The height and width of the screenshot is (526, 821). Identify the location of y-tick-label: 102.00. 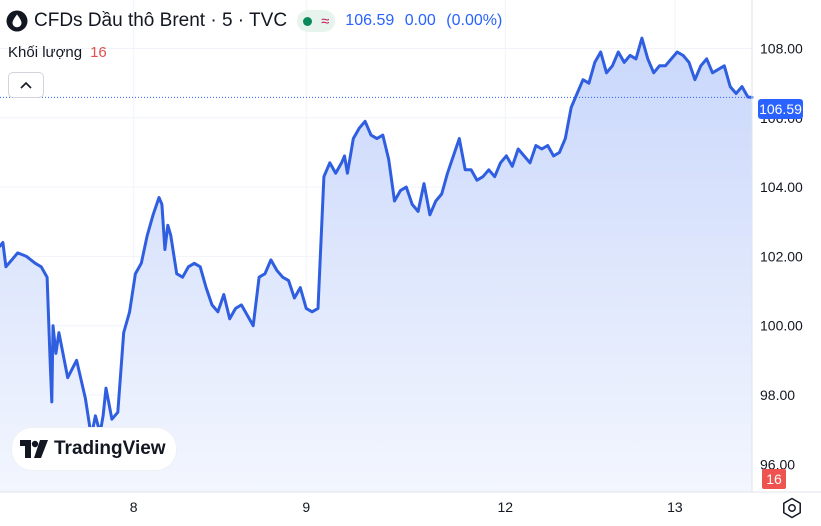
(781, 256).